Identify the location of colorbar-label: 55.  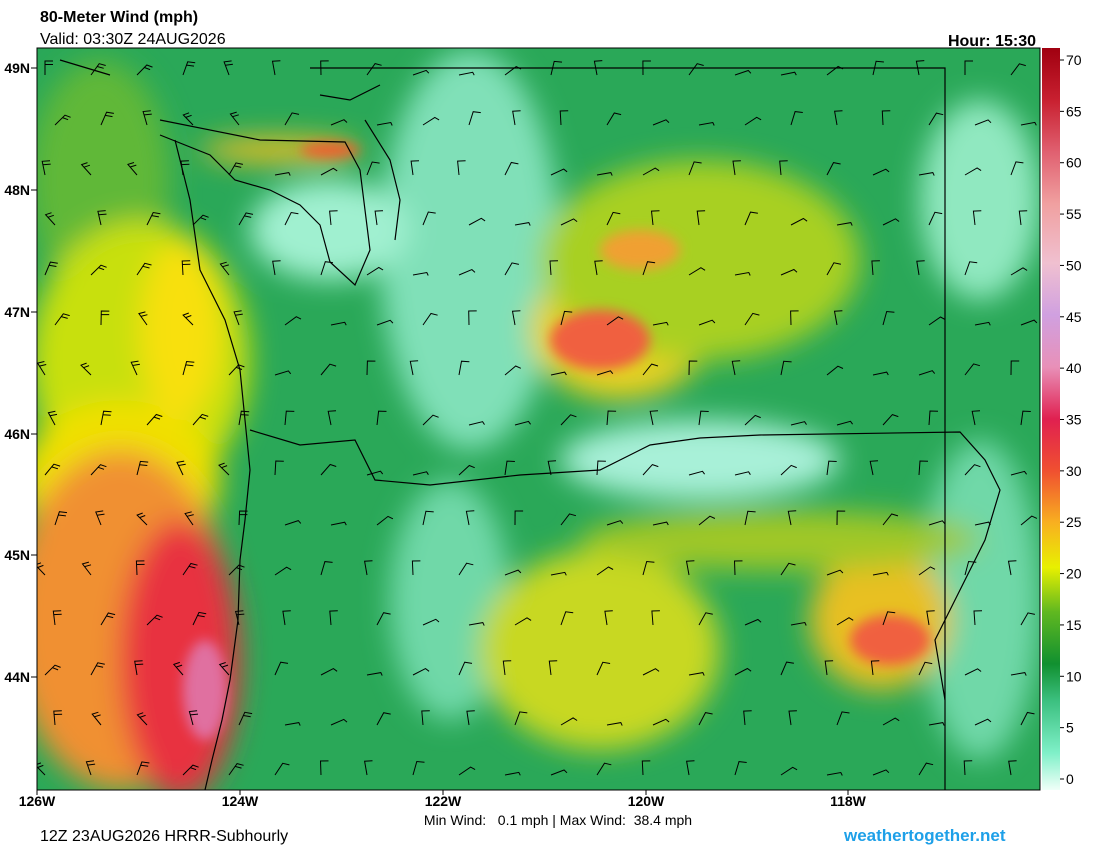
(1074, 214).